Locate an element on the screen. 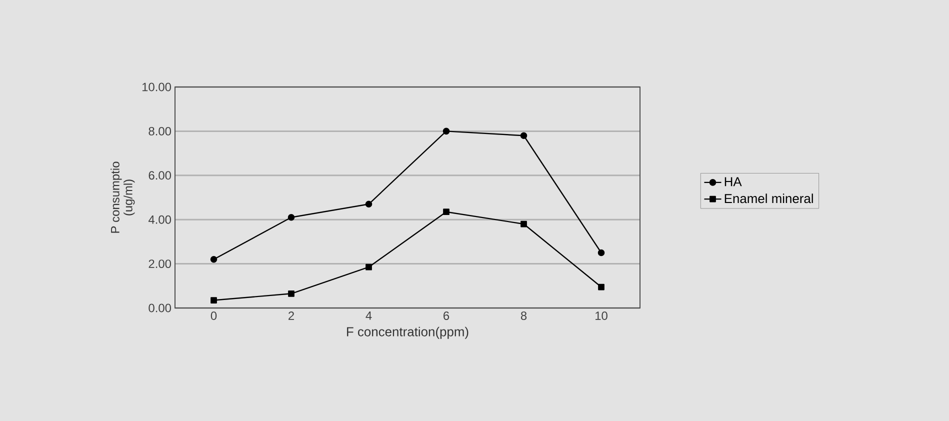  y-tick-label: 6.00 is located at coordinates (160, 175).